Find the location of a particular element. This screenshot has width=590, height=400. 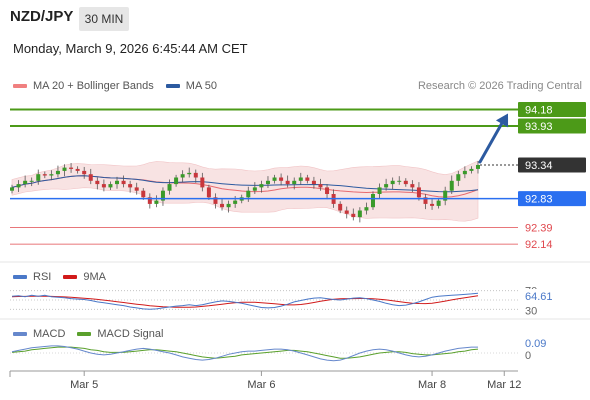

level-support: 92.14 is located at coordinates (281, 245).